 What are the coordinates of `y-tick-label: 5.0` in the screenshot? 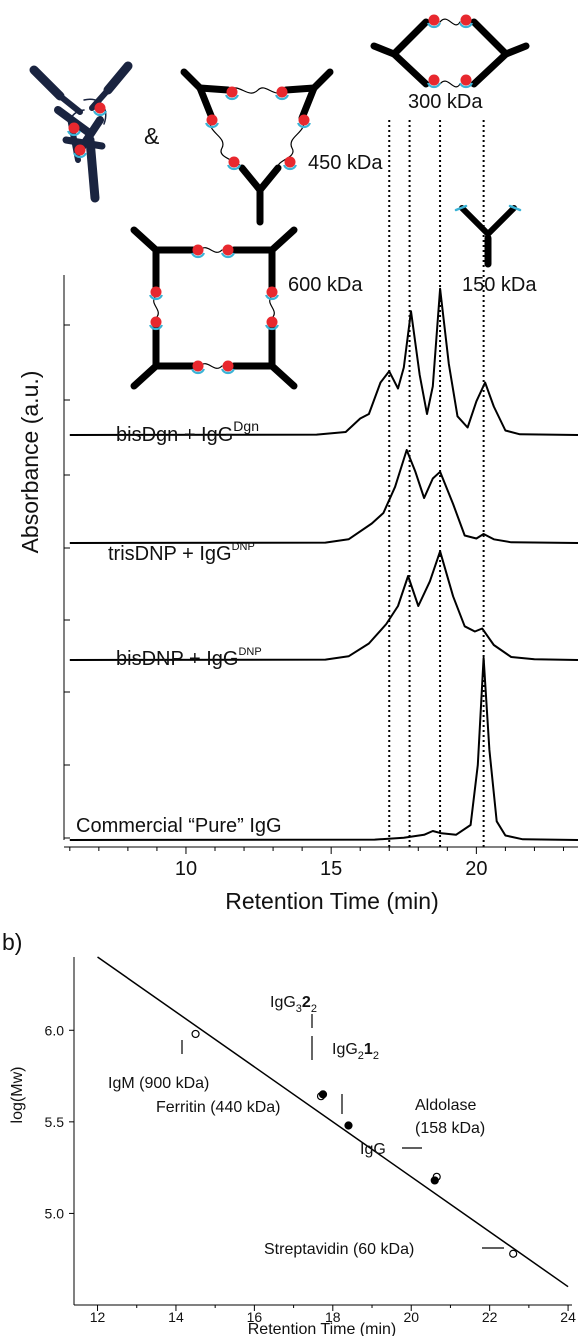 It's located at (55, 1213).